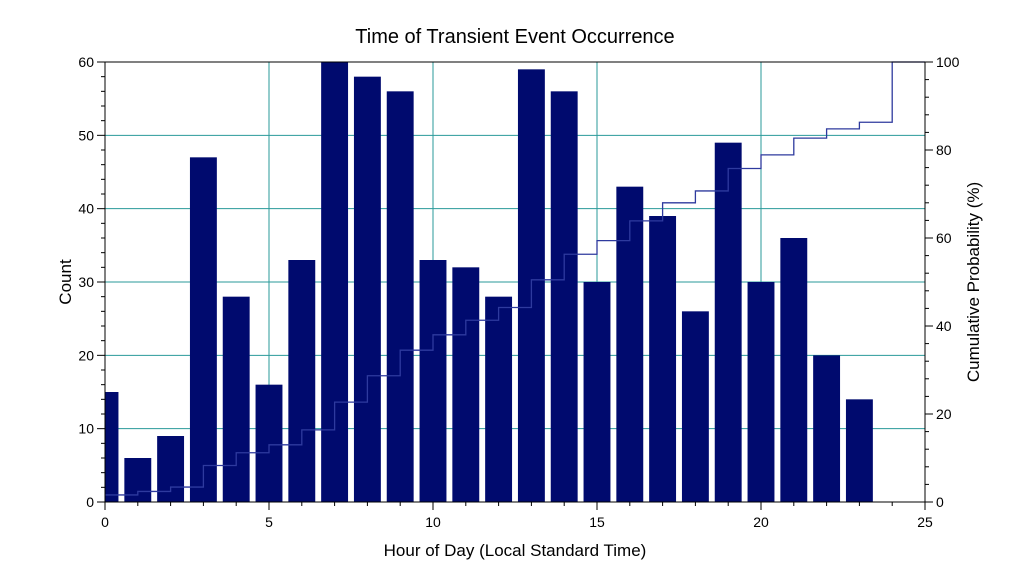 This screenshot has width=1024, height=584. Describe the element at coordinates (86, 355) in the screenshot. I see `y-tick-label: 20` at that location.